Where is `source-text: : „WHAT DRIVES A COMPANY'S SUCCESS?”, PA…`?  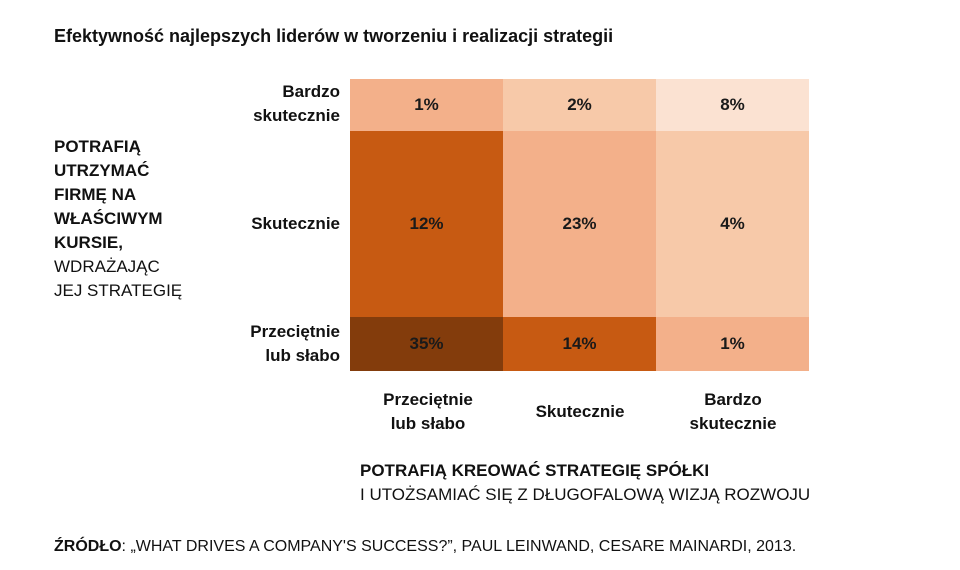
source-text: : „WHAT DRIVES A COMPANY'S SUCCESS?”, PA… is located at coordinates (459, 546).